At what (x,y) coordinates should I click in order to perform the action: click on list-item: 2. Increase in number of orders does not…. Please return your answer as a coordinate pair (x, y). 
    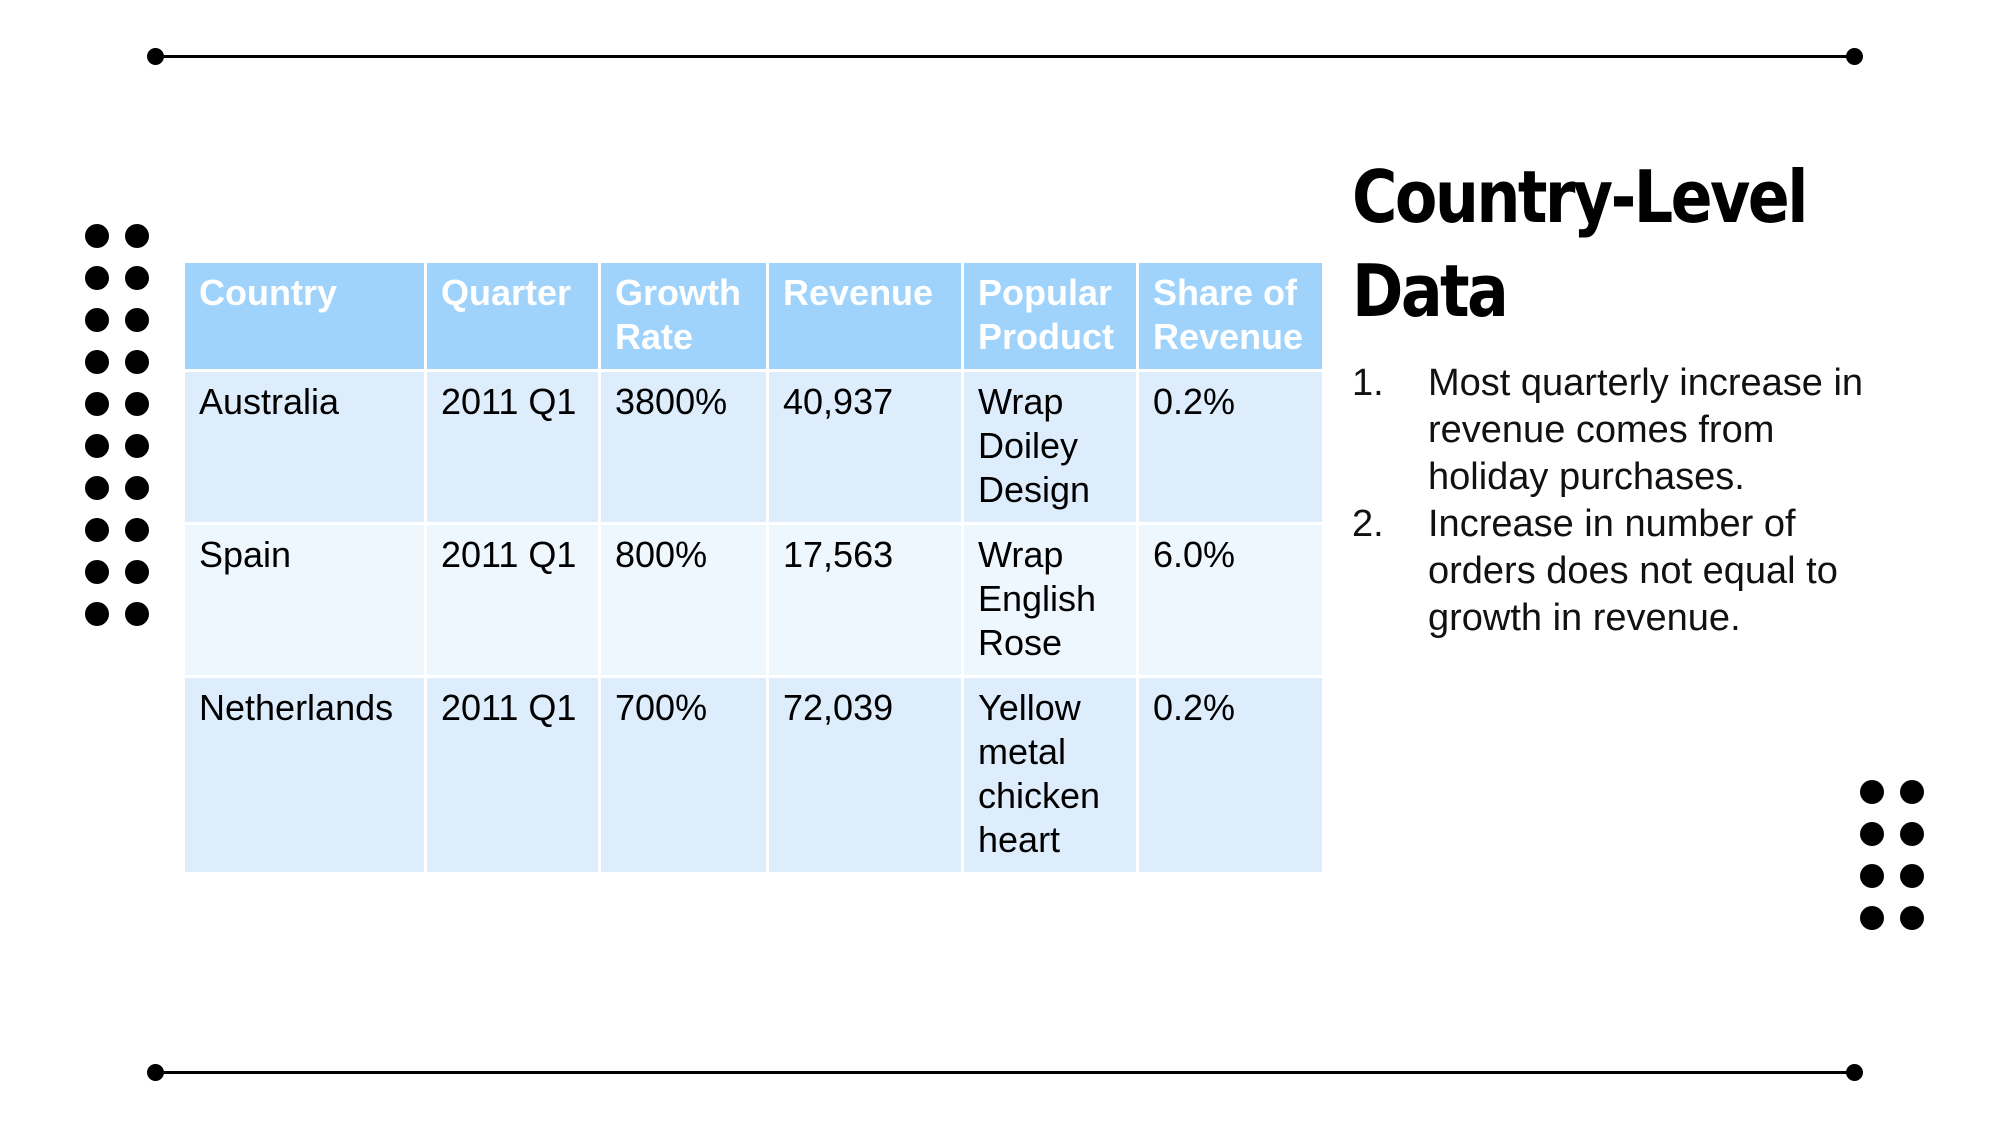
    Looking at the image, I should click on (1612, 571).